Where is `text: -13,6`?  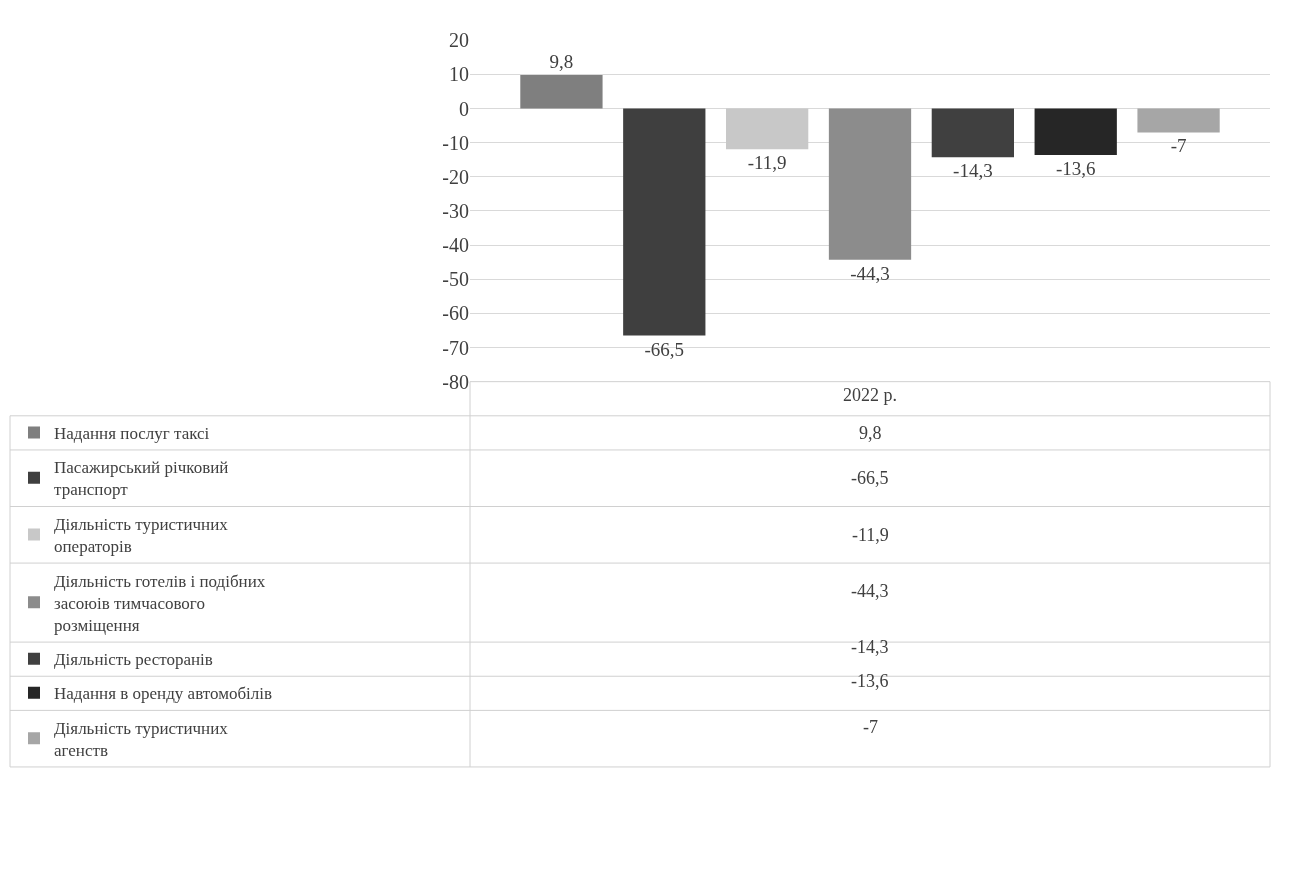 text: -13,6 is located at coordinates (870, 681).